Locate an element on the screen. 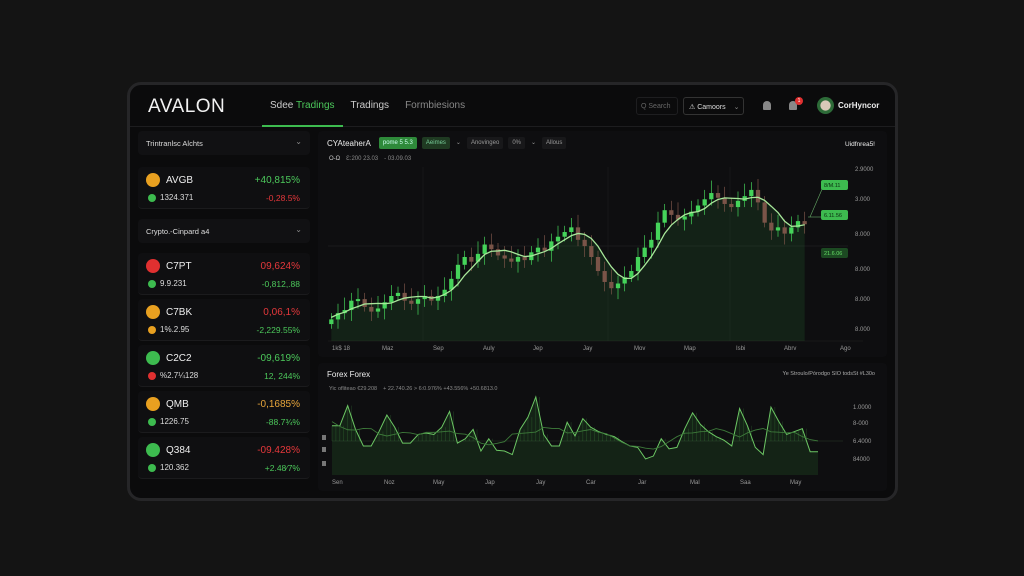 The width and height of the screenshot is (1024, 576). tab-tradings: Tradings is located at coordinates (370, 105).